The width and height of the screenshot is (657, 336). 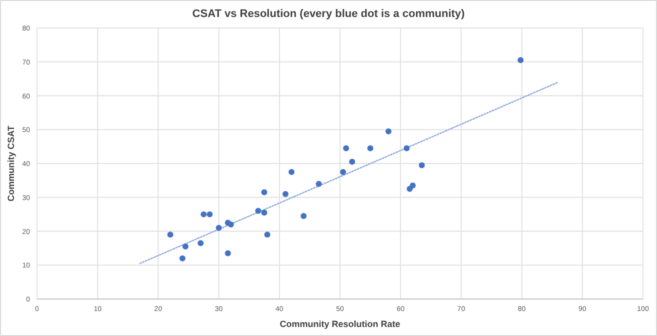 I want to click on x-axis-title: Community Resolution Rate, so click(x=340, y=324).